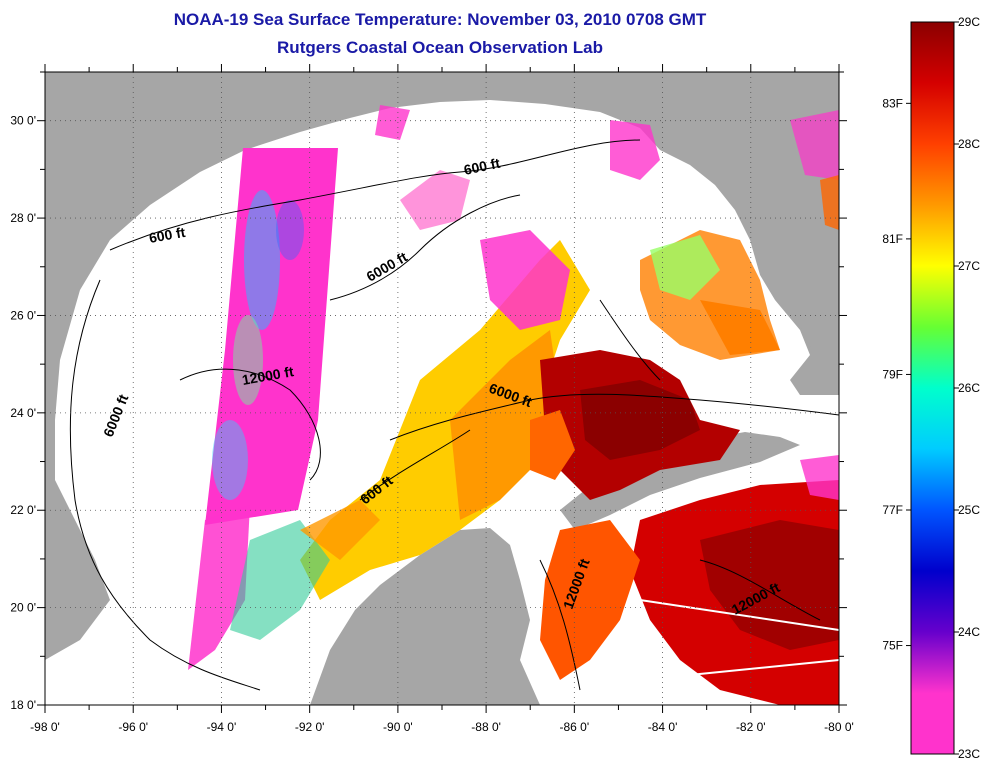 This screenshot has height=770, width=992. I want to click on lat-tick-label: 28 0', so click(23, 218).